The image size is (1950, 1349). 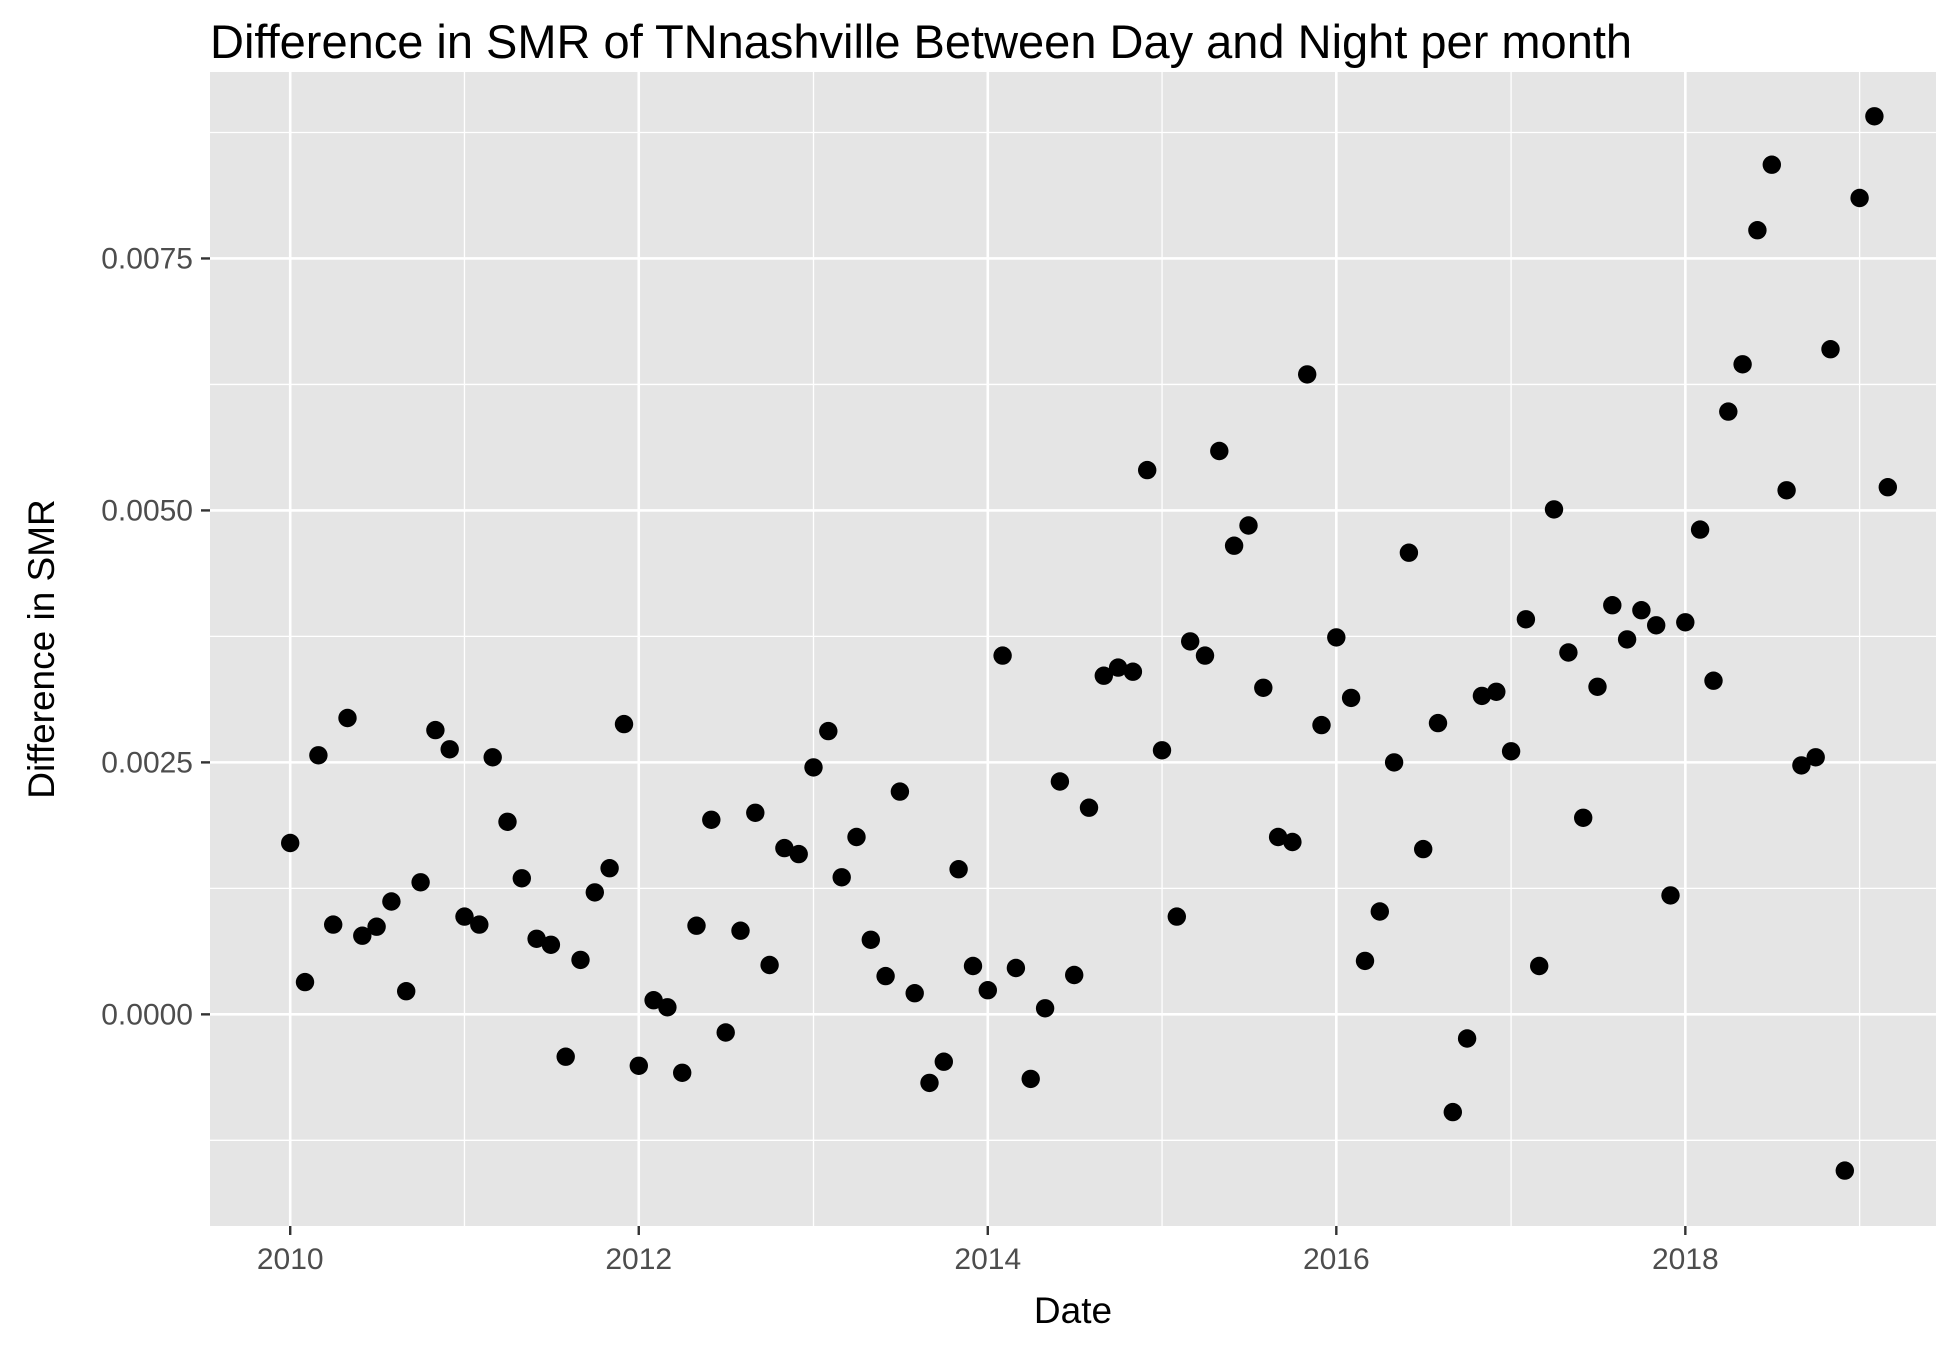 What do you see at coordinates (1685, 1259) in the screenshot?
I see `x-tick-label: 2018` at bounding box center [1685, 1259].